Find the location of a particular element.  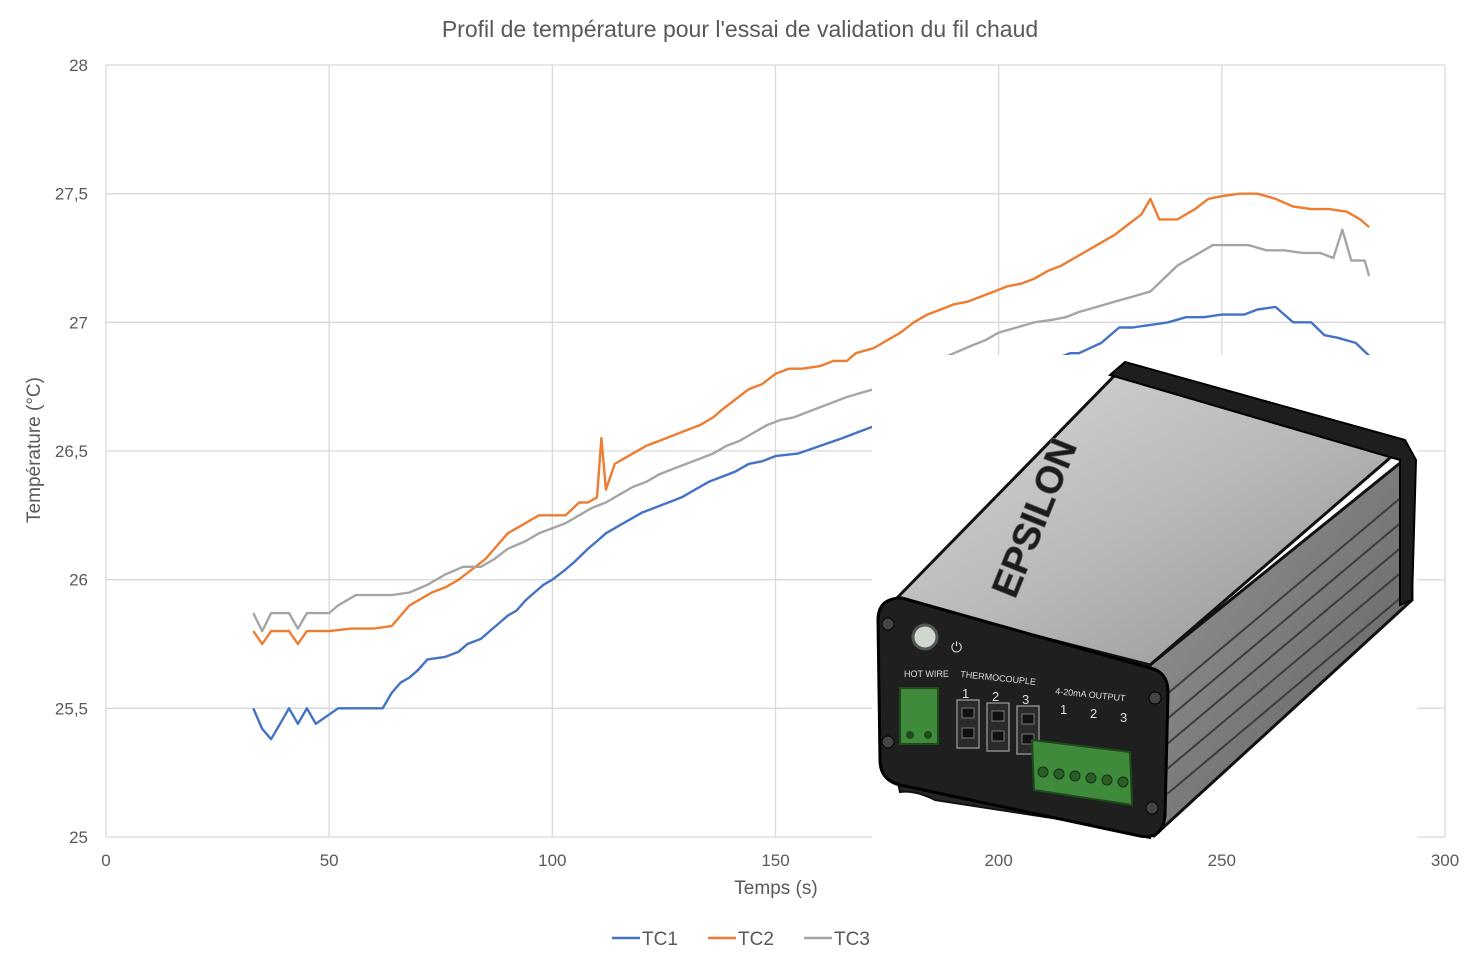

hot-wire-label: HOT WIRE is located at coordinates (926, 674).